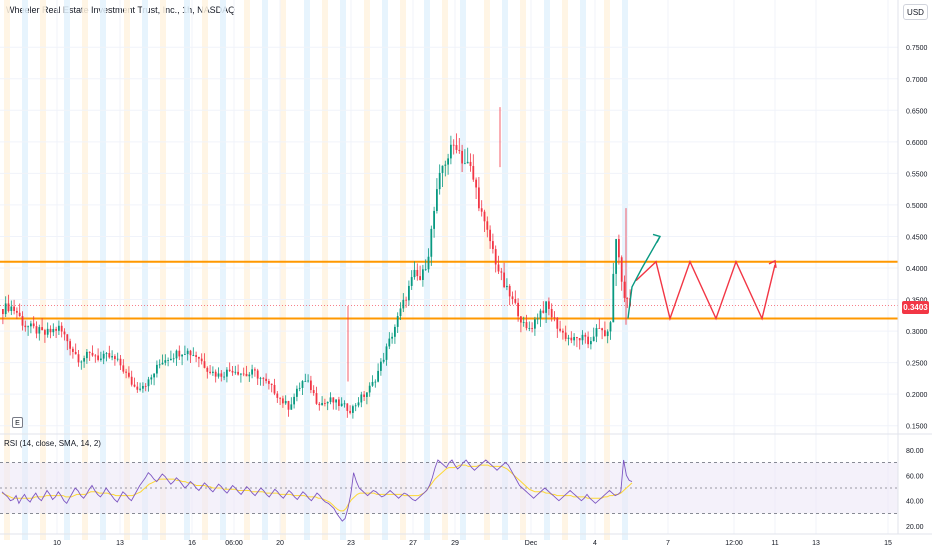 Image resolution: width=932 pixels, height=550 pixels. What do you see at coordinates (917, 269) in the screenshot?
I see `y-tick-label: 0.4000` at bounding box center [917, 269].